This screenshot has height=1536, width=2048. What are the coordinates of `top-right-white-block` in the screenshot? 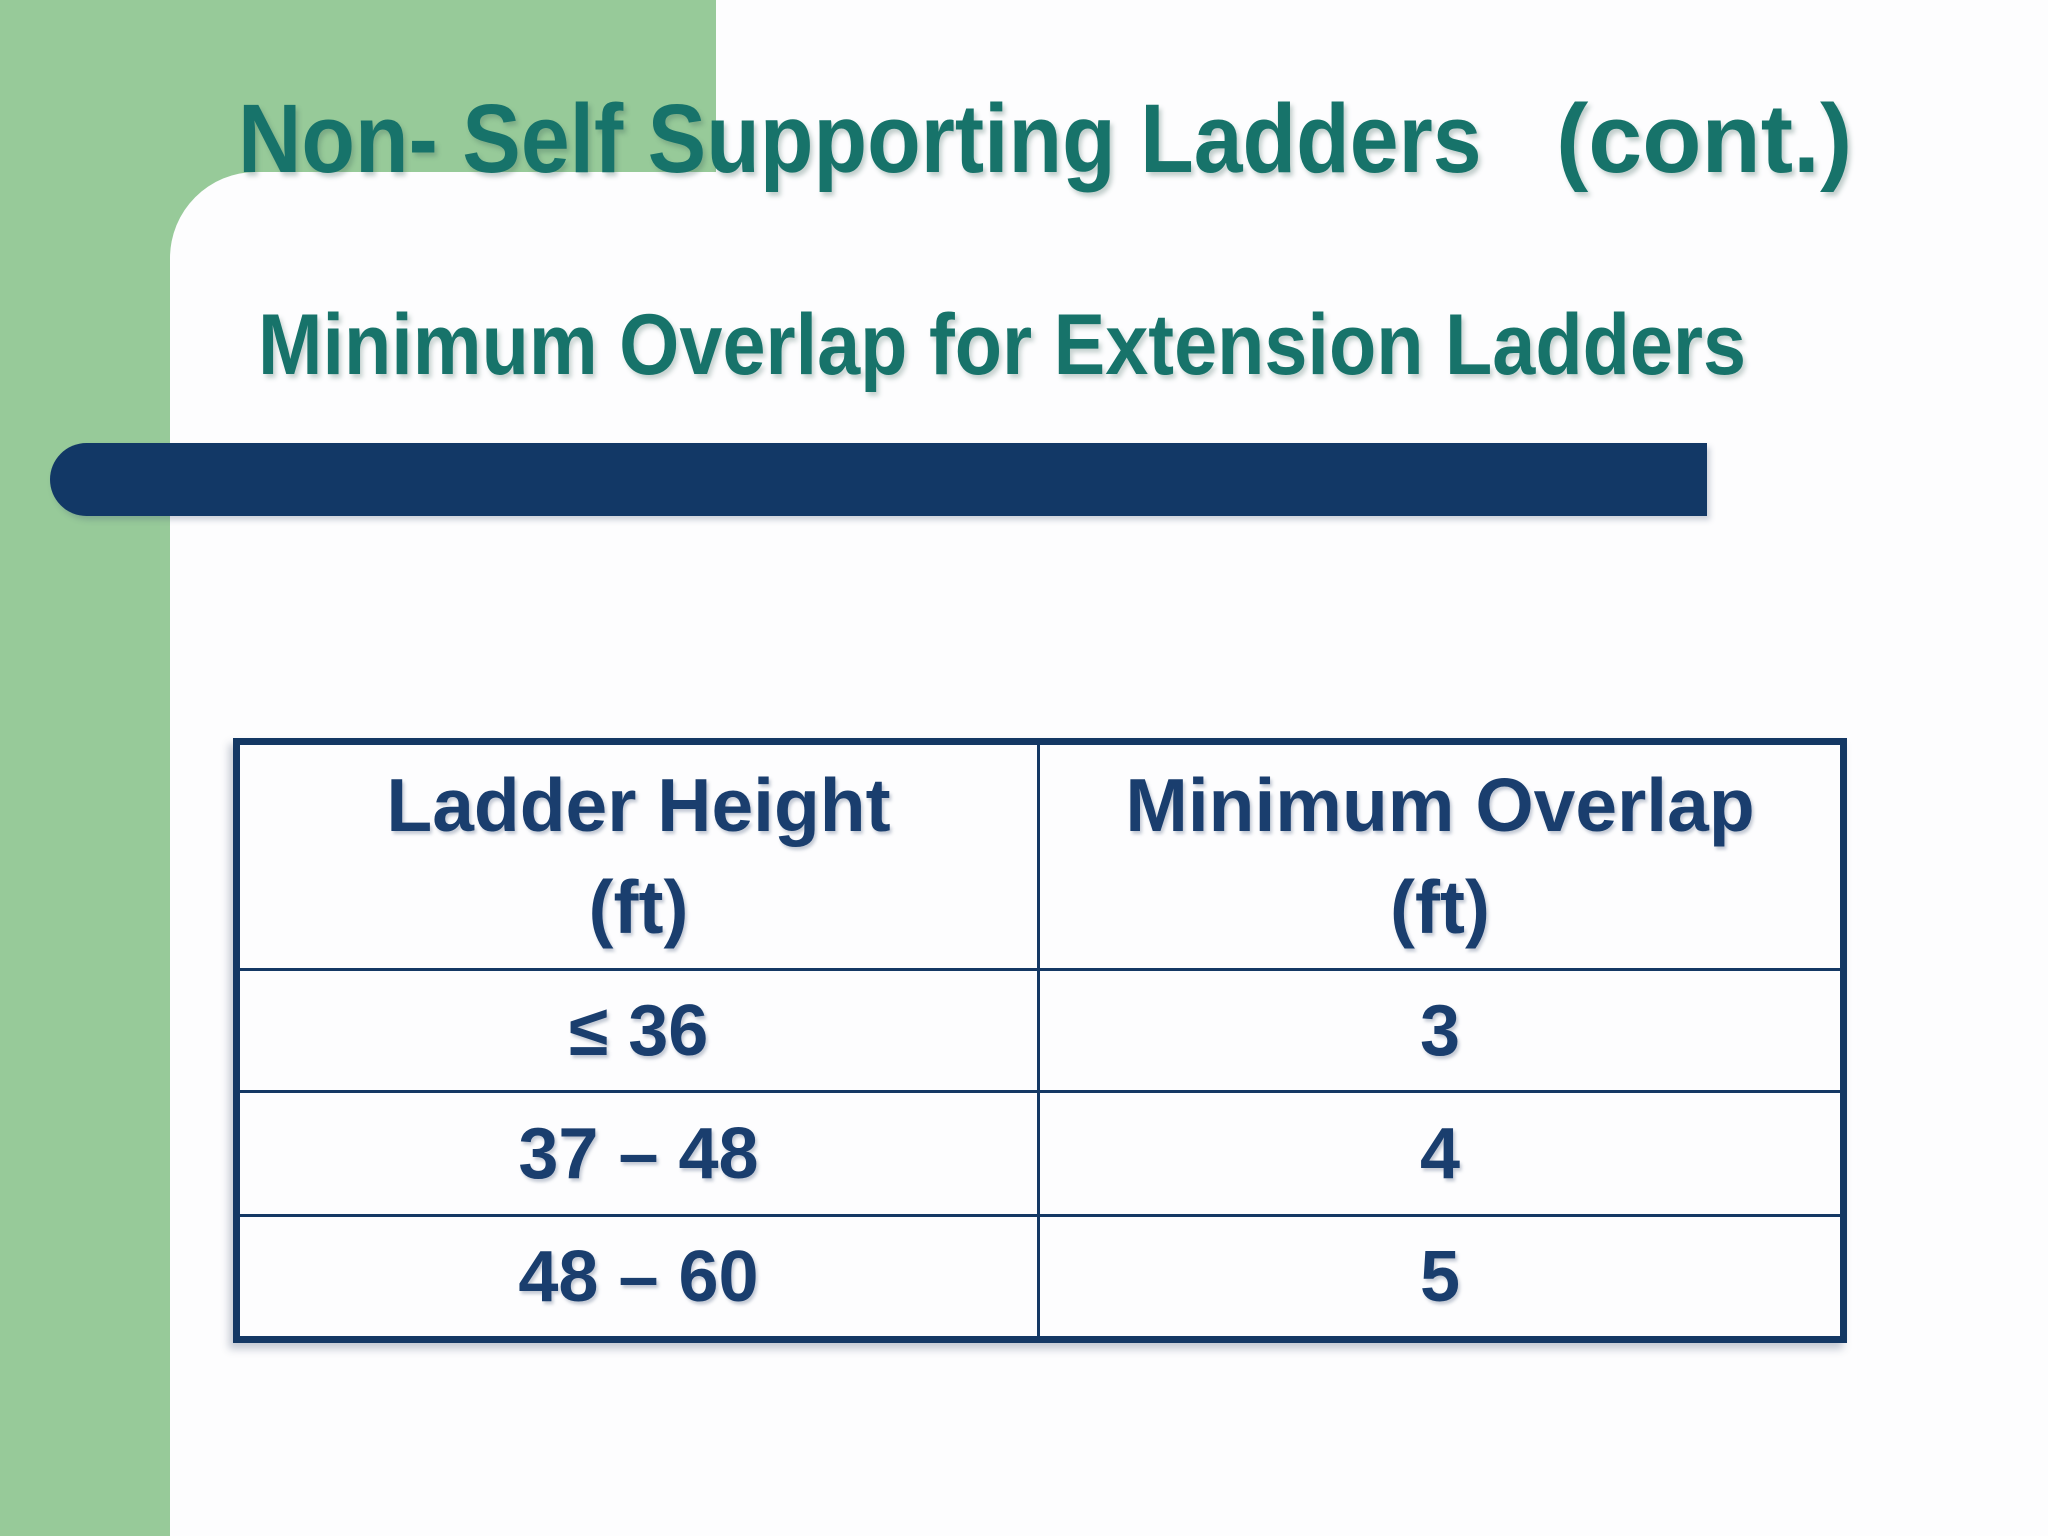 It's located at (1382, 86).